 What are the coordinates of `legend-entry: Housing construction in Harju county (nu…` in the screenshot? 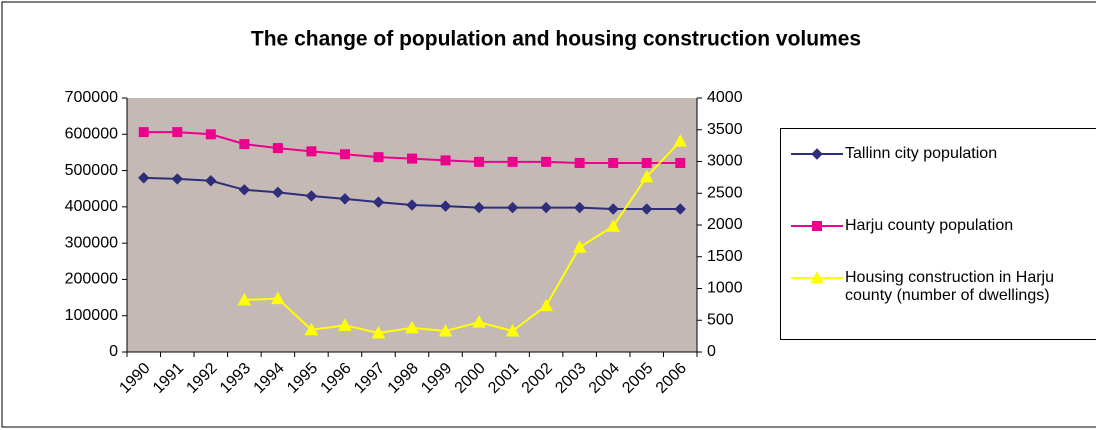 It's located at (942, 287).